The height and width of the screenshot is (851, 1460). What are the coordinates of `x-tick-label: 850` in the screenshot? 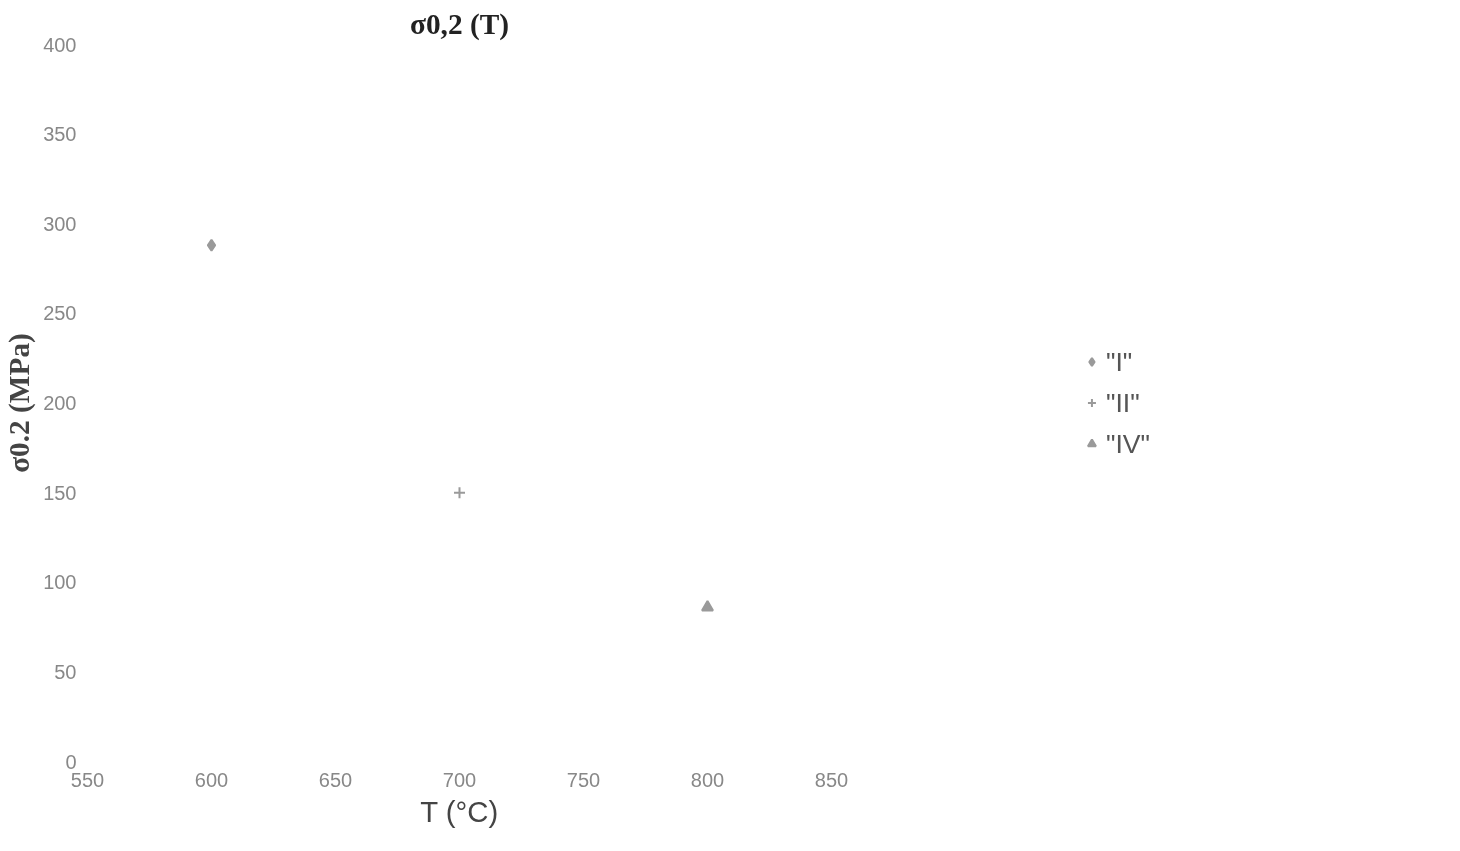 It's located at (831, 779).